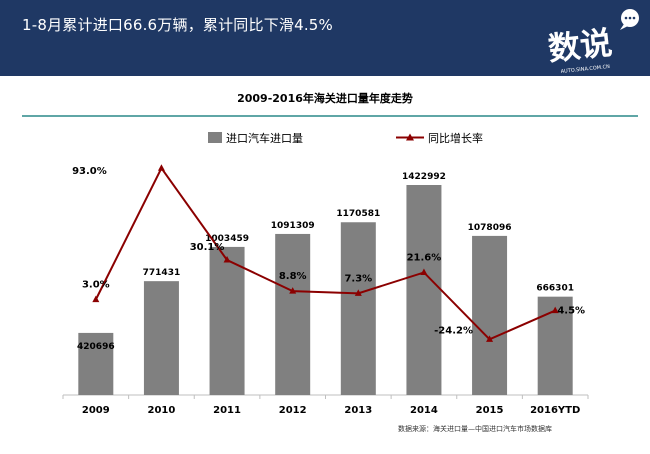 The width and height of the screenshot is (650, 454). Describe the element at coordinates (475, 429) in the screenshot. I see `source-note: 数据来源：海关进口量—中国进口汽车市场数据库` at that location.